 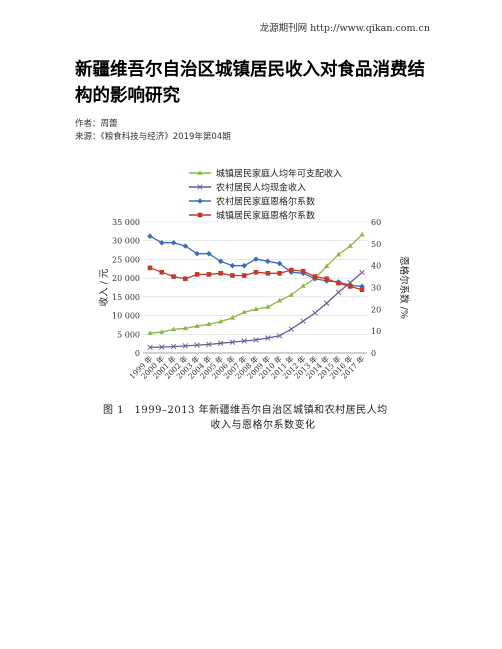 I want to click on y-tick-label: 35 000, so click(x=126, y=222).